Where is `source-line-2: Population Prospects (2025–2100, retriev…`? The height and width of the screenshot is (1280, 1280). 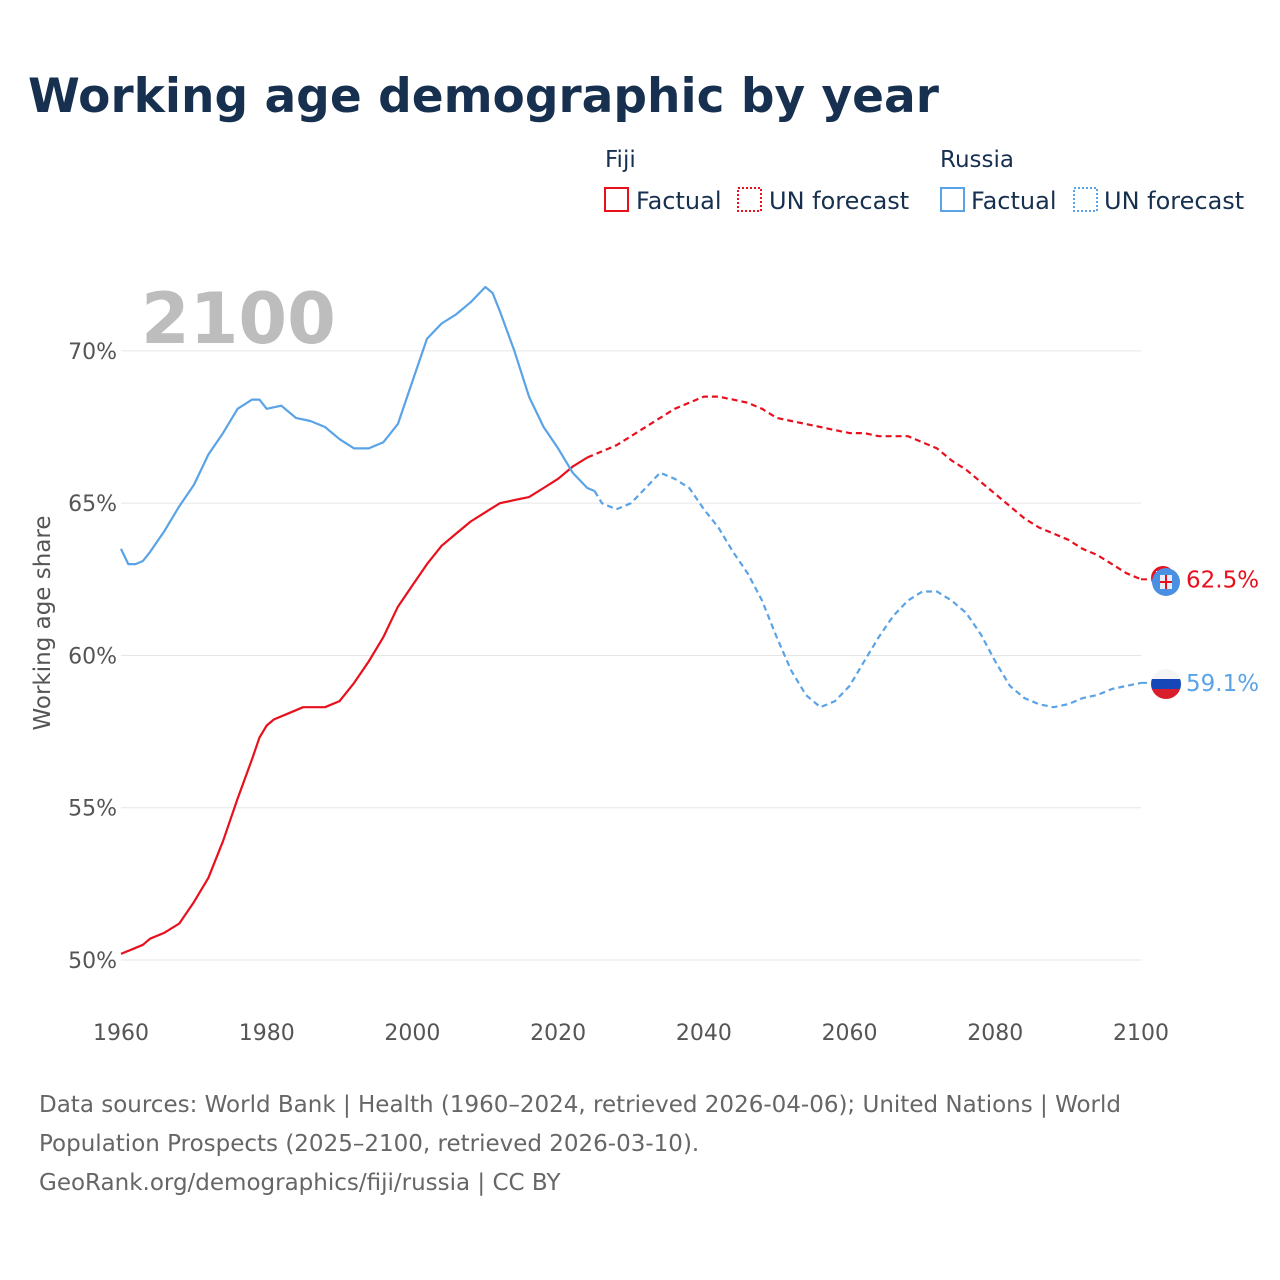
source-line-2: Population Prospects (2025–2100, retriev… is located at coordinates (369, 1144).